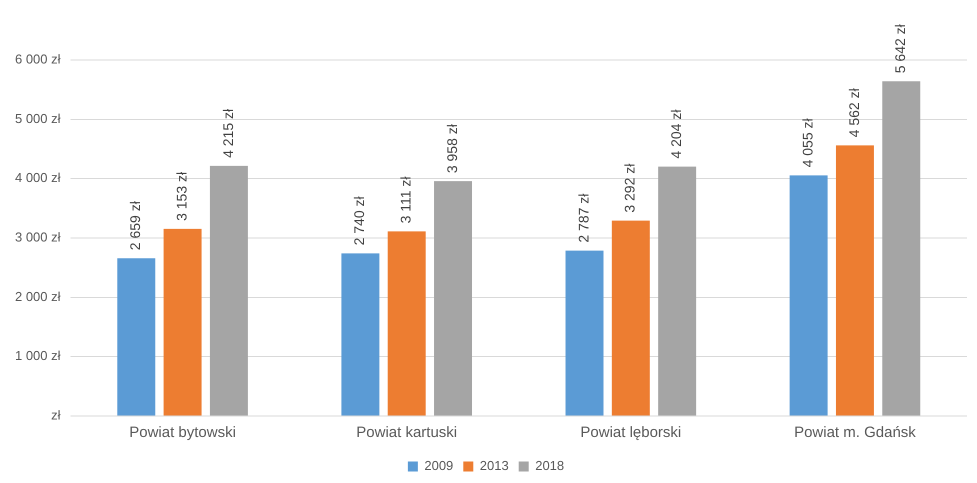  I want to click on x-tick-label: Powiat m. Gdańsk, so click(855, 433).